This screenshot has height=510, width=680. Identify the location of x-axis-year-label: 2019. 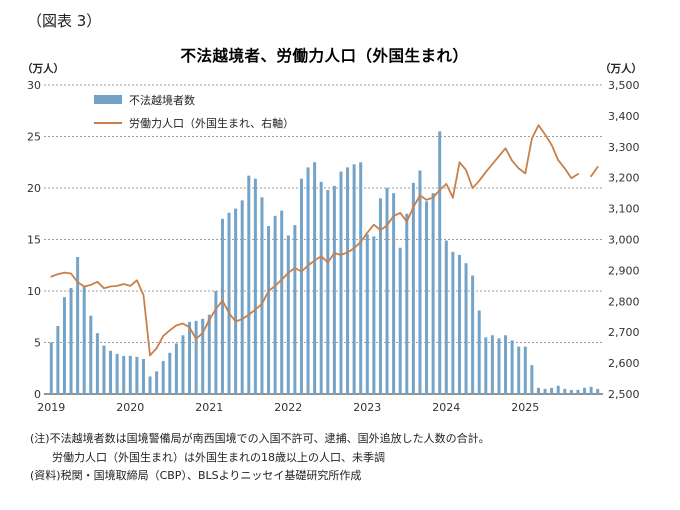
(51, 407).